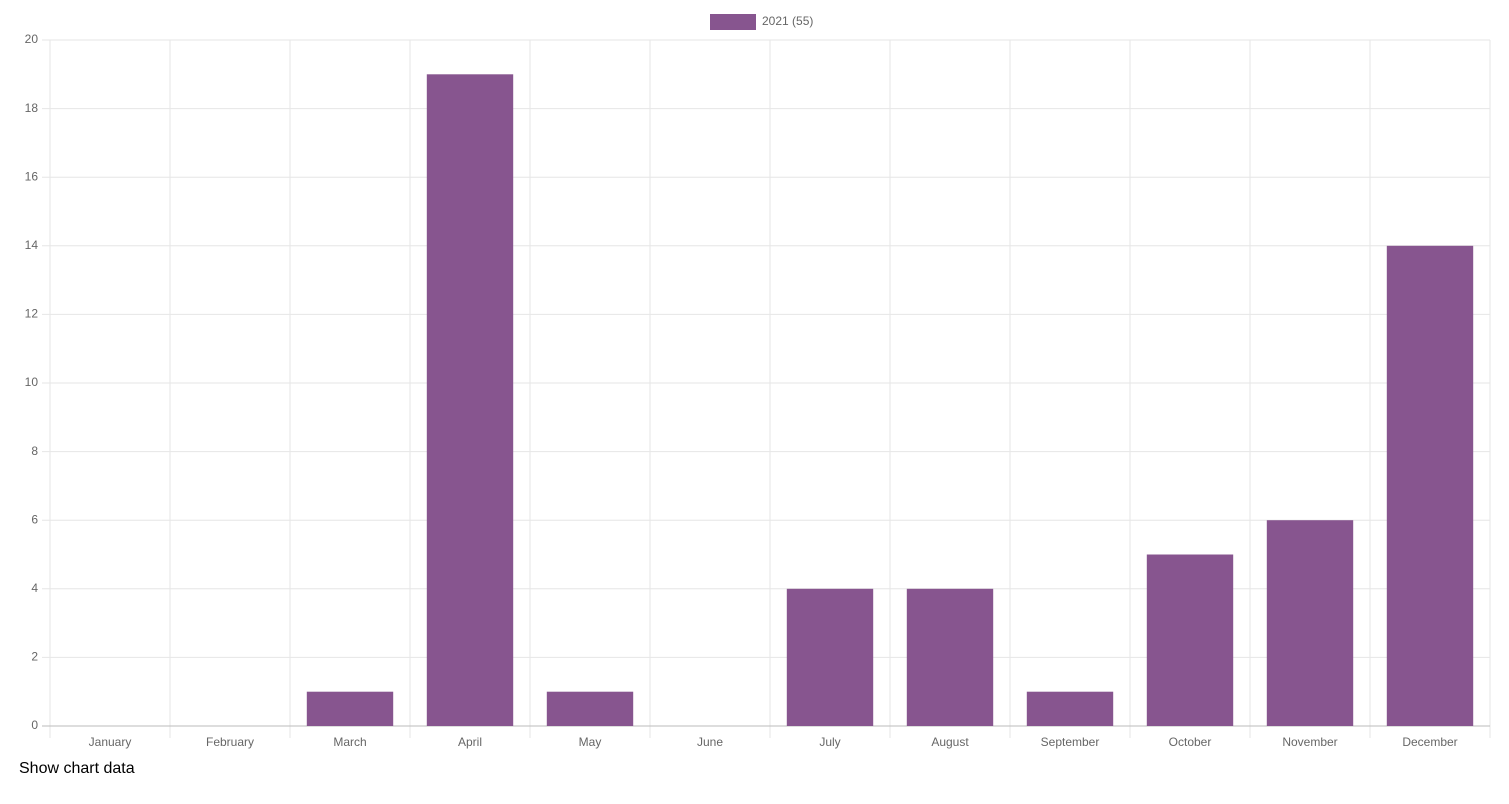 Image resolution: width=1509 pixels, height=804 pixels. What do you see at coordinates (590, 742) in the screenshot?
I see `x-tick-label: May` at bounding box center [590, 742].